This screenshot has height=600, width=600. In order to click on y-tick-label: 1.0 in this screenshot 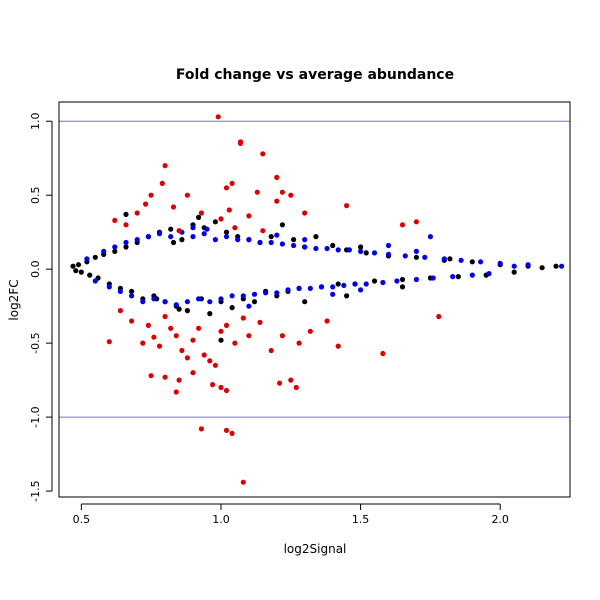, I will do `click(35, 121)`.